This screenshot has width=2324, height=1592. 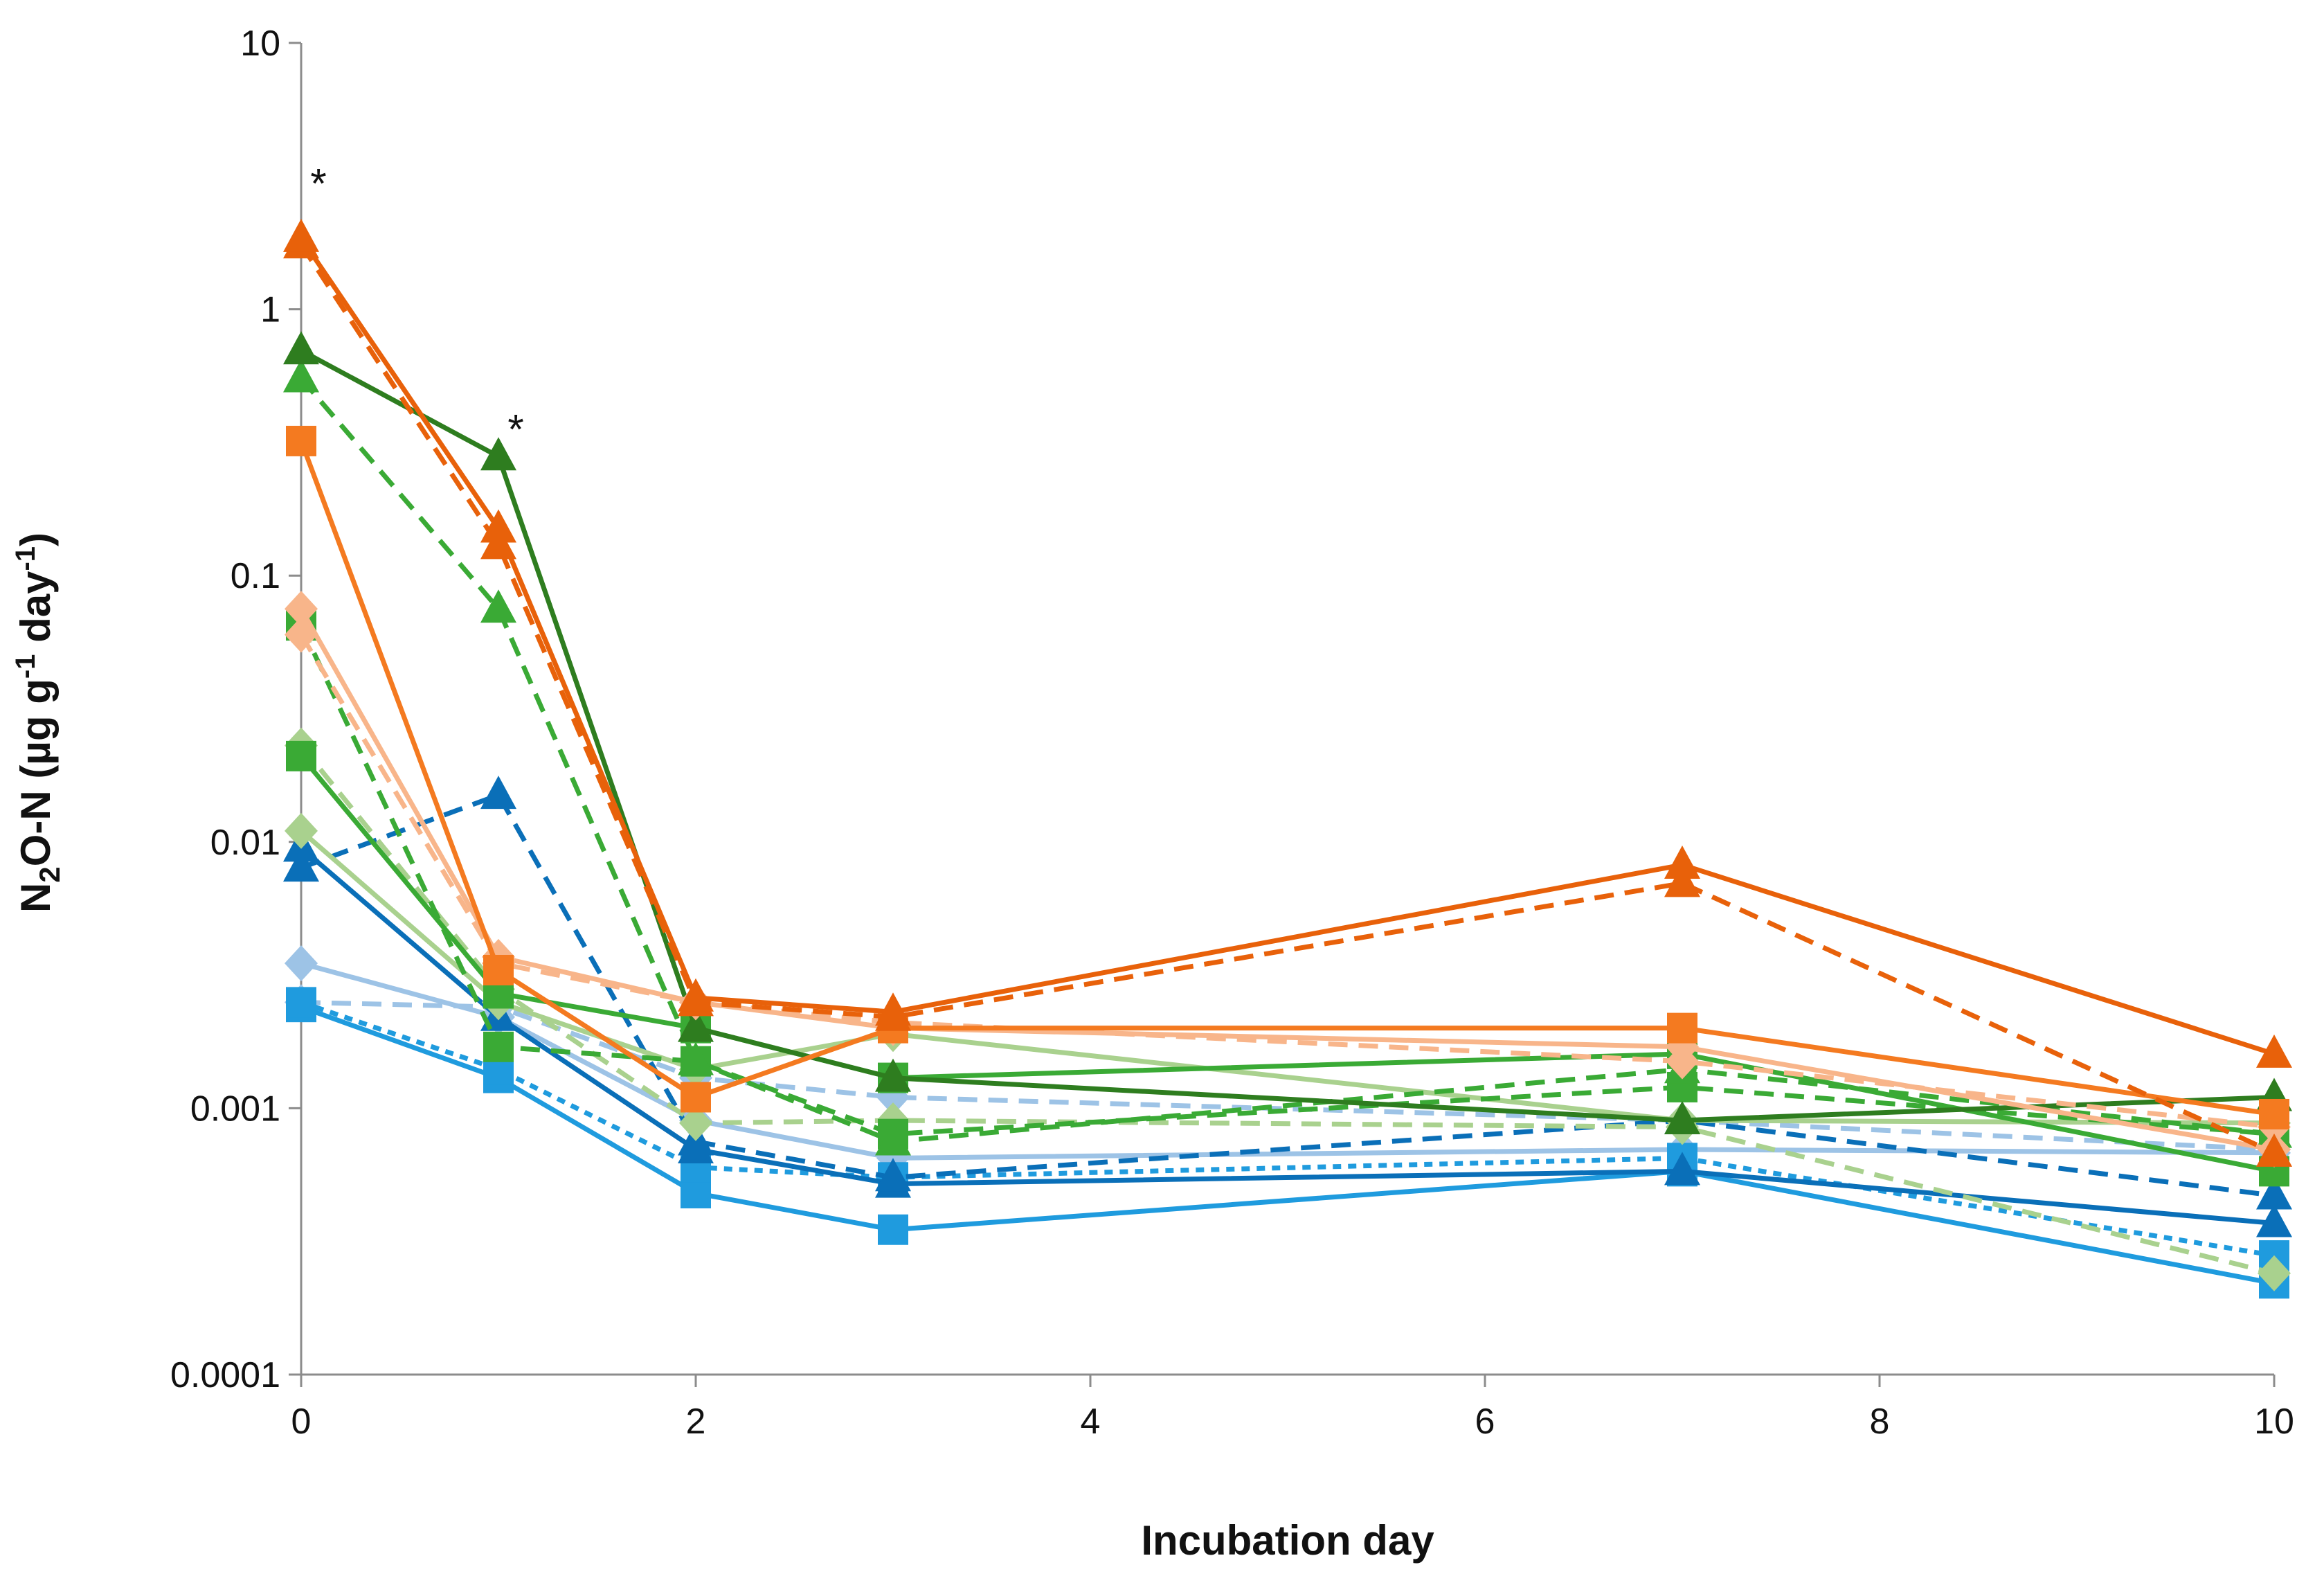 I want to click on x-tick-label: 4, so click(x=1091, y=1422).